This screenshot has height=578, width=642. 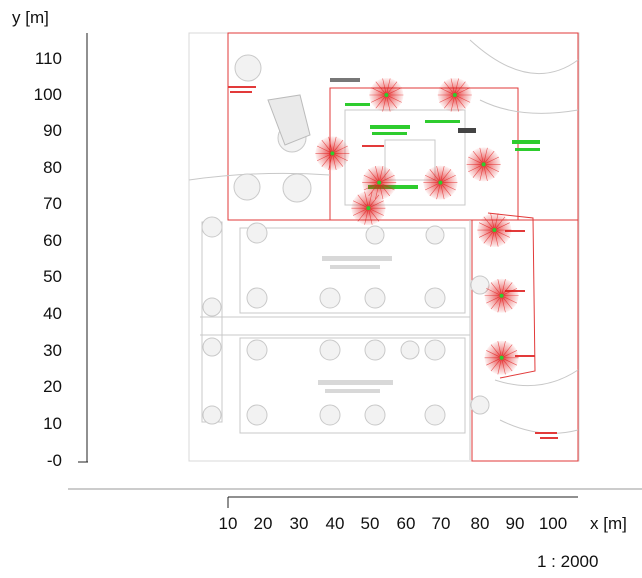 I want to click on y-tick-label: 110, so click(x=48, y=58).